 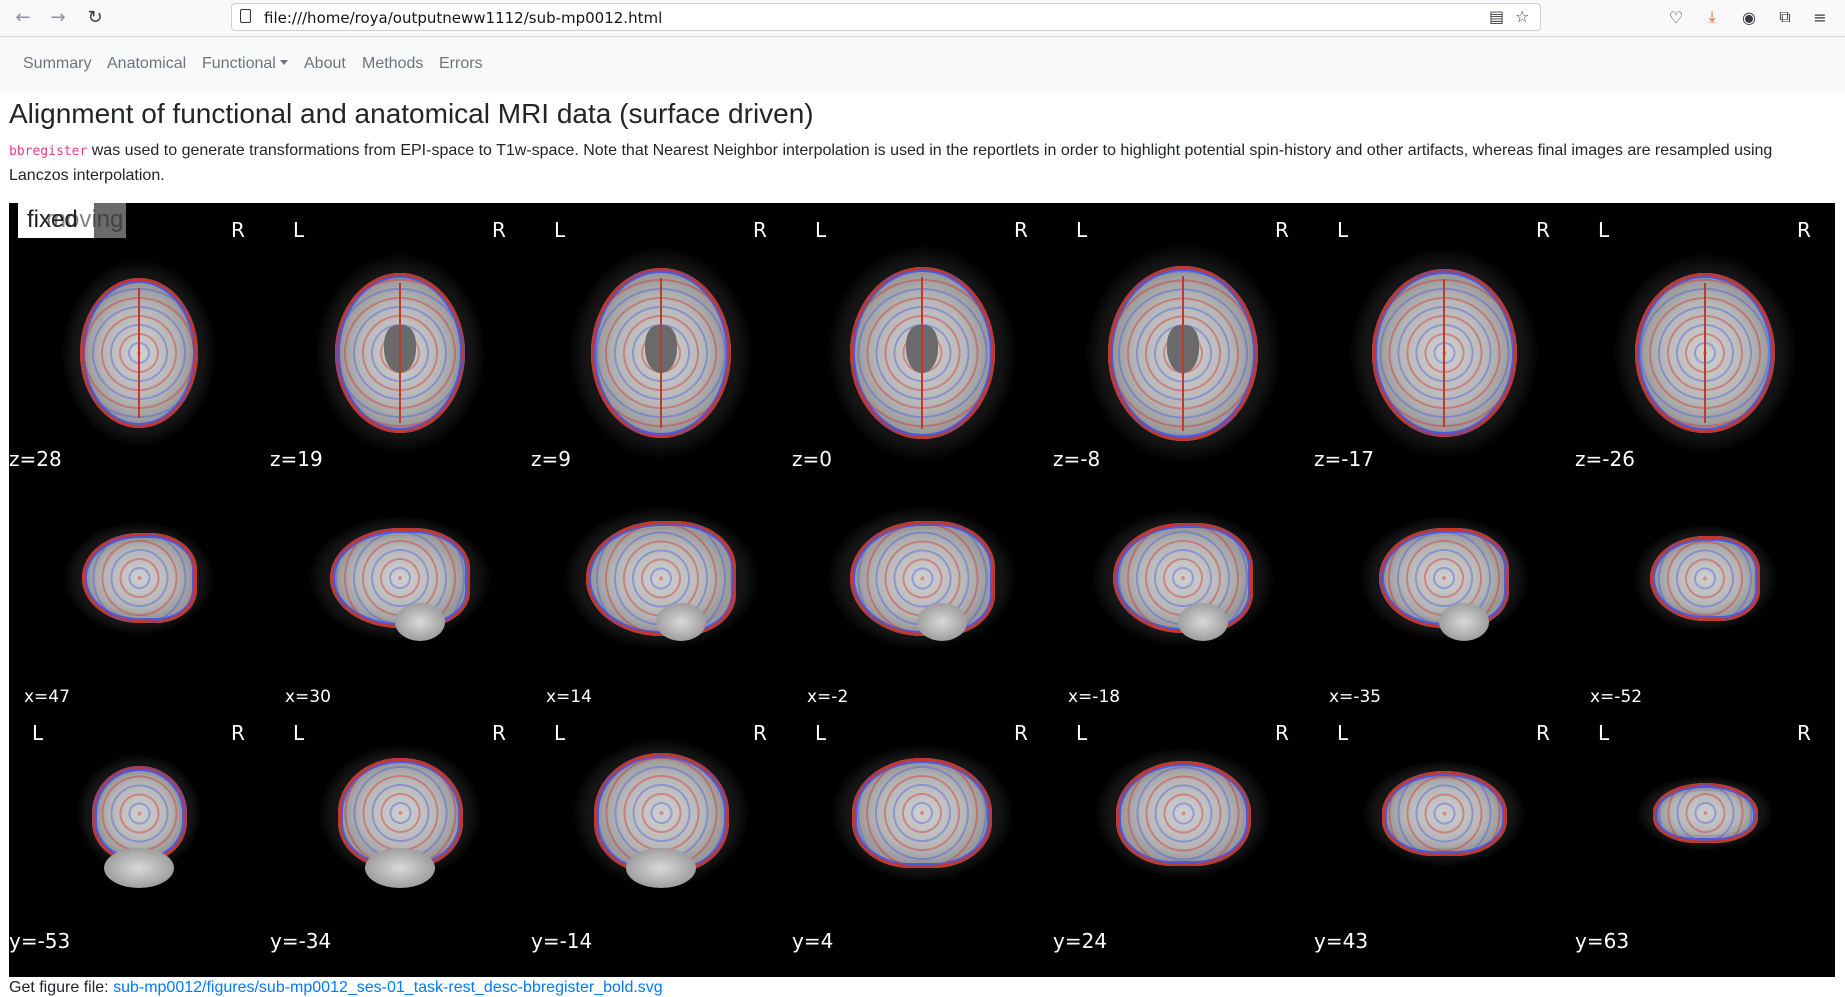 I want to click on bookmark-star-icon: ☆, so click(x=1522, y=16).